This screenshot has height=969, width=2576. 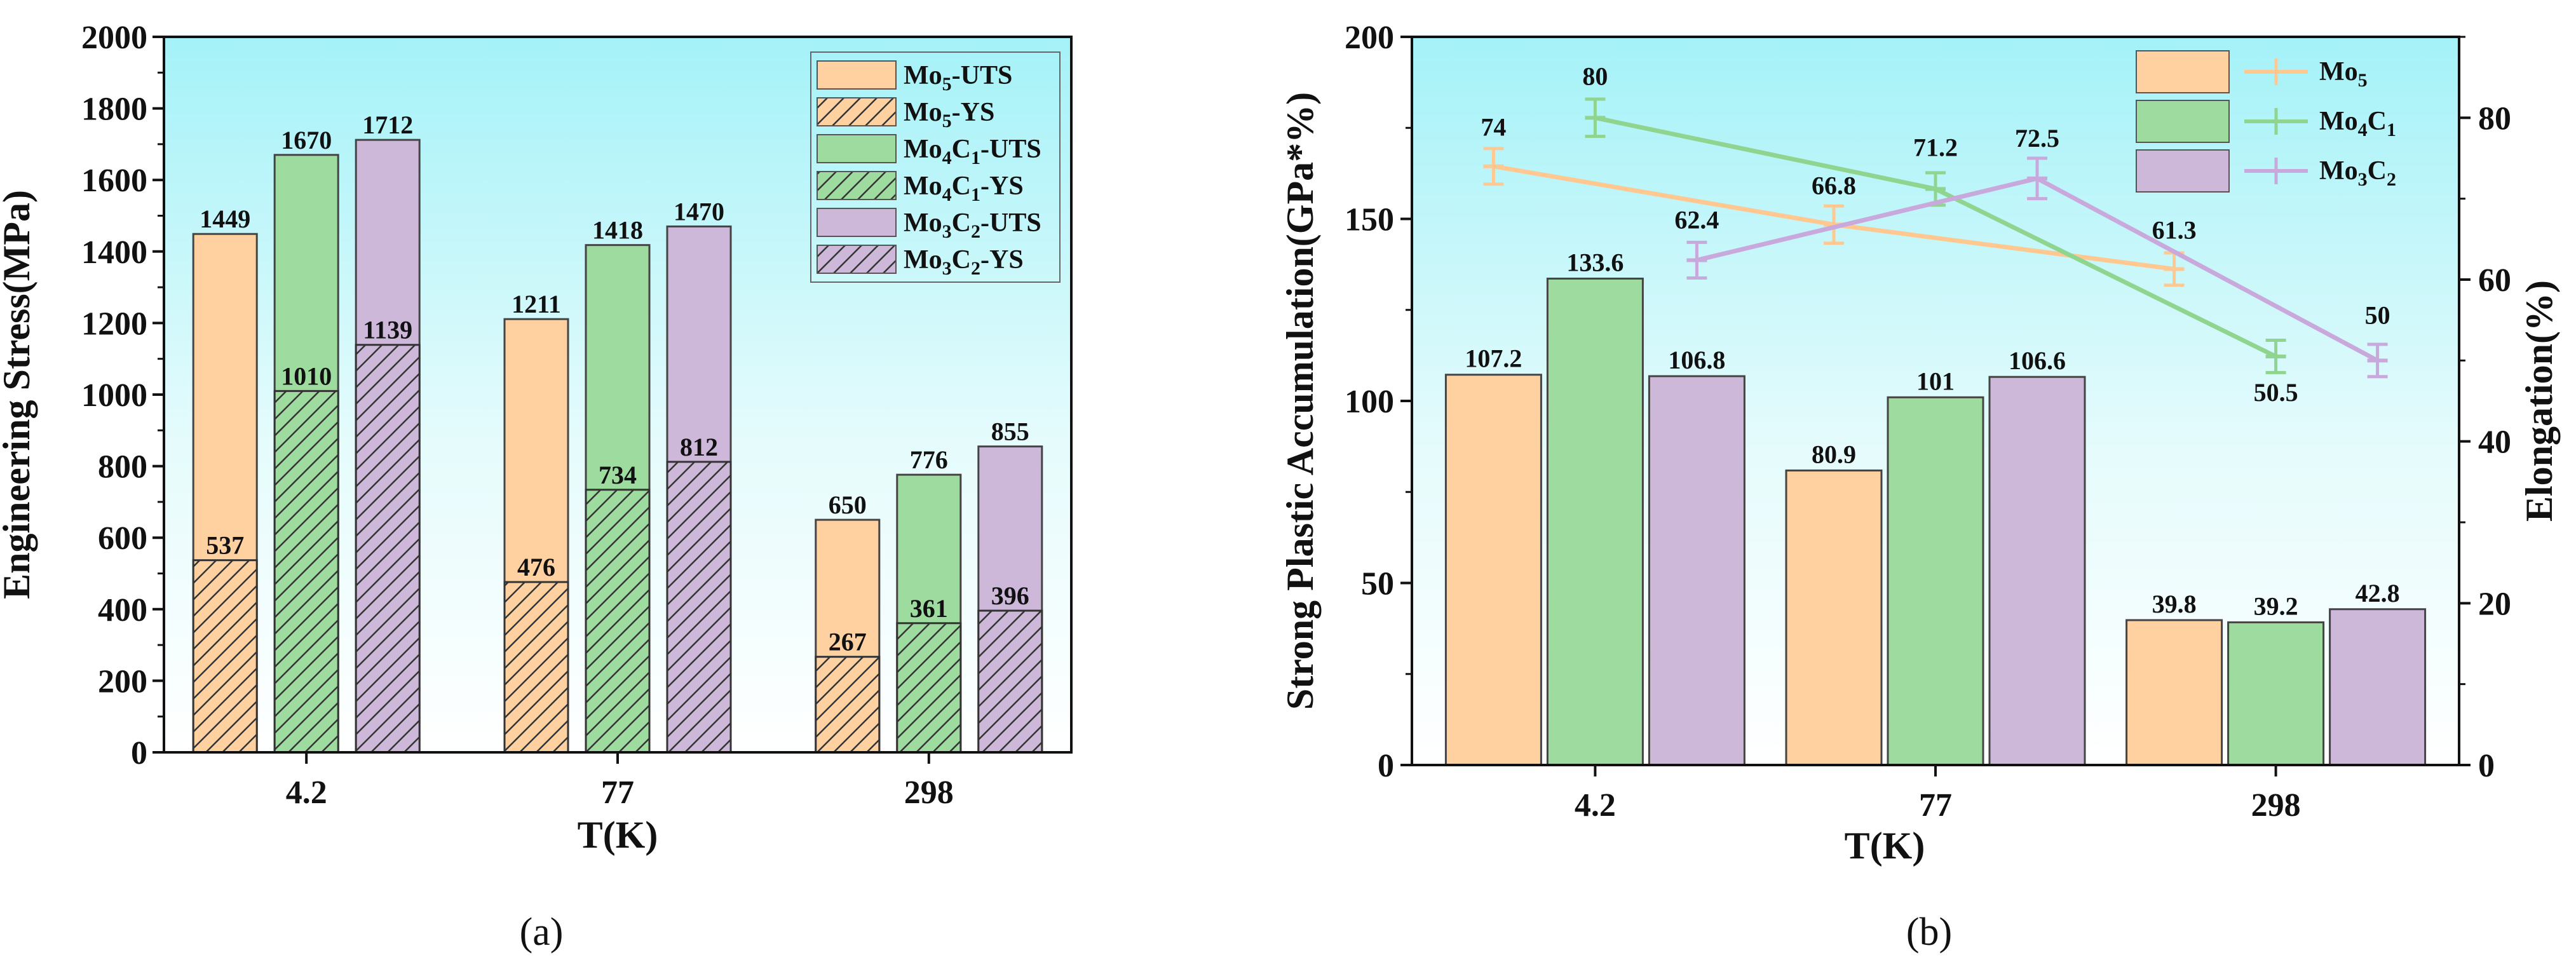 What do you see at coordinates (1300, 401) in the screenshot?
I see `y-axis-label: Strong Plastic Accumulation(GPa*%)` at bounding box center [1300, 401].